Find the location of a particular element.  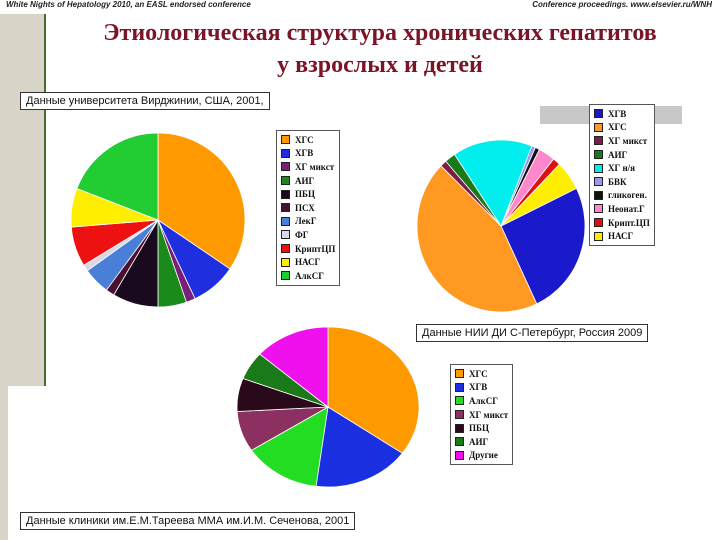

legend-label: ХГ н/я is located at coordinates (622, 168).